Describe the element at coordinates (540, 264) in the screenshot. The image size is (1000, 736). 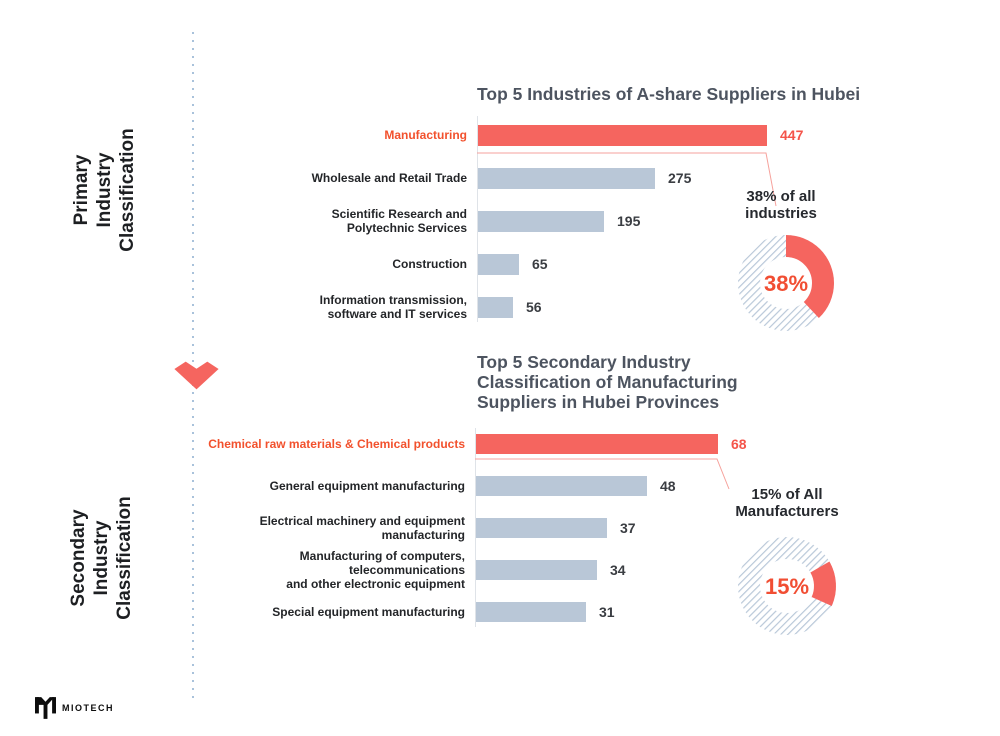
I see `bar-value: 65` at that location.